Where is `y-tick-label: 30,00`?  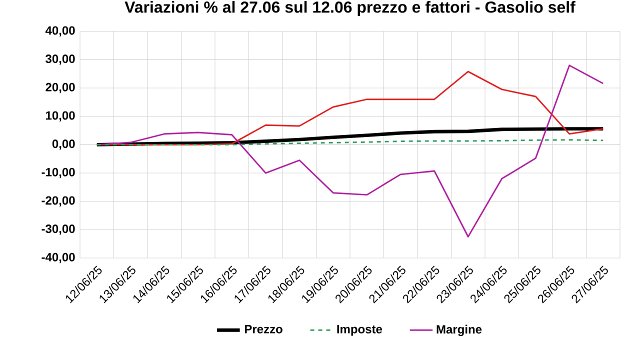 y-tick-label: 30,00 is located at coordinates (60, 59).